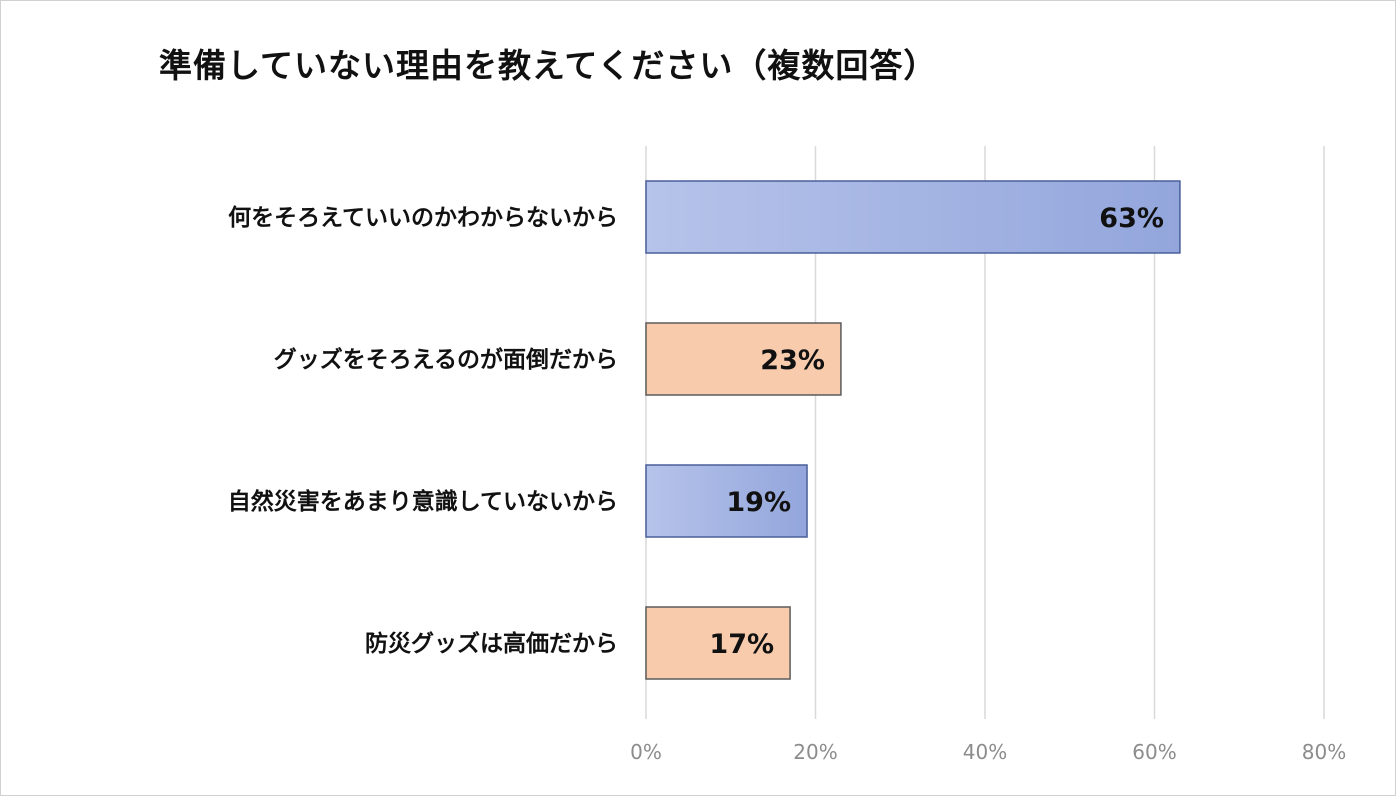  What do you see at coordinates (446, 359) in the screenshot?
I see `category-label: グッズをそろえるのが面倒だから` at bounding box center [446, 359].